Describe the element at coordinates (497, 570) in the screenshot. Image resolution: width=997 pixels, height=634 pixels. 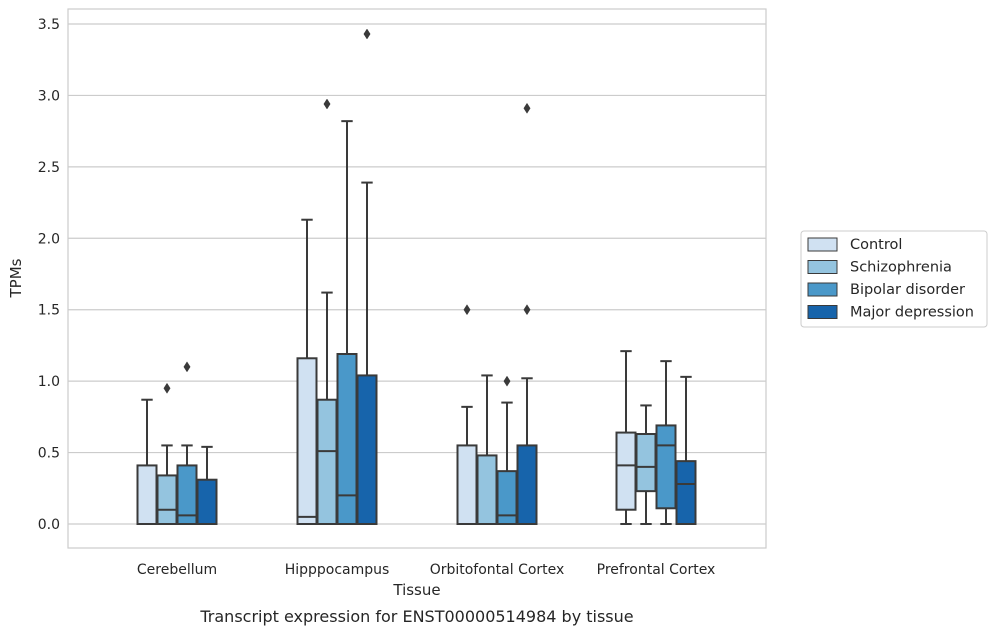
I see `x-tick-label: Orbitofontal Cortex` at that location.